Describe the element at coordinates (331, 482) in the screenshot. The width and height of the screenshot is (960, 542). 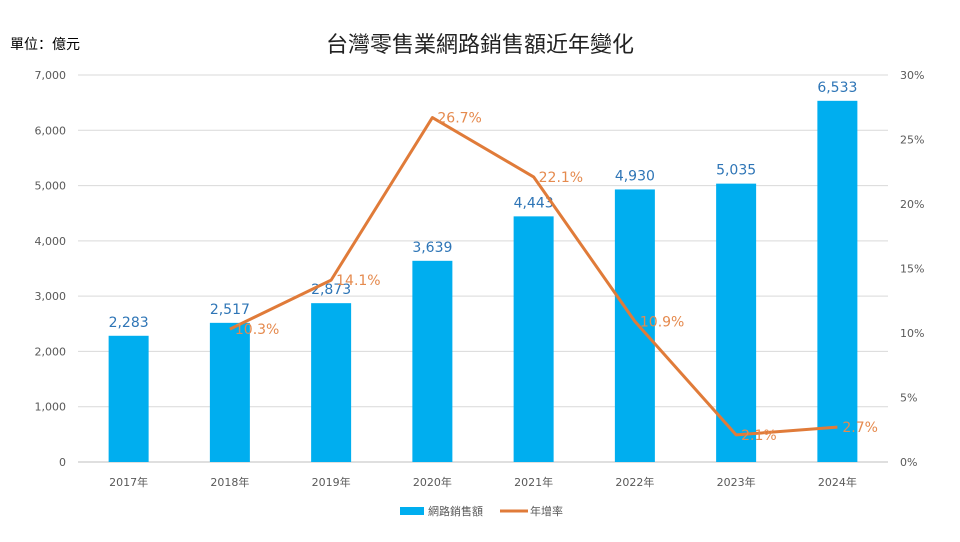
I see `x-tick-label: 2019年` at that location.